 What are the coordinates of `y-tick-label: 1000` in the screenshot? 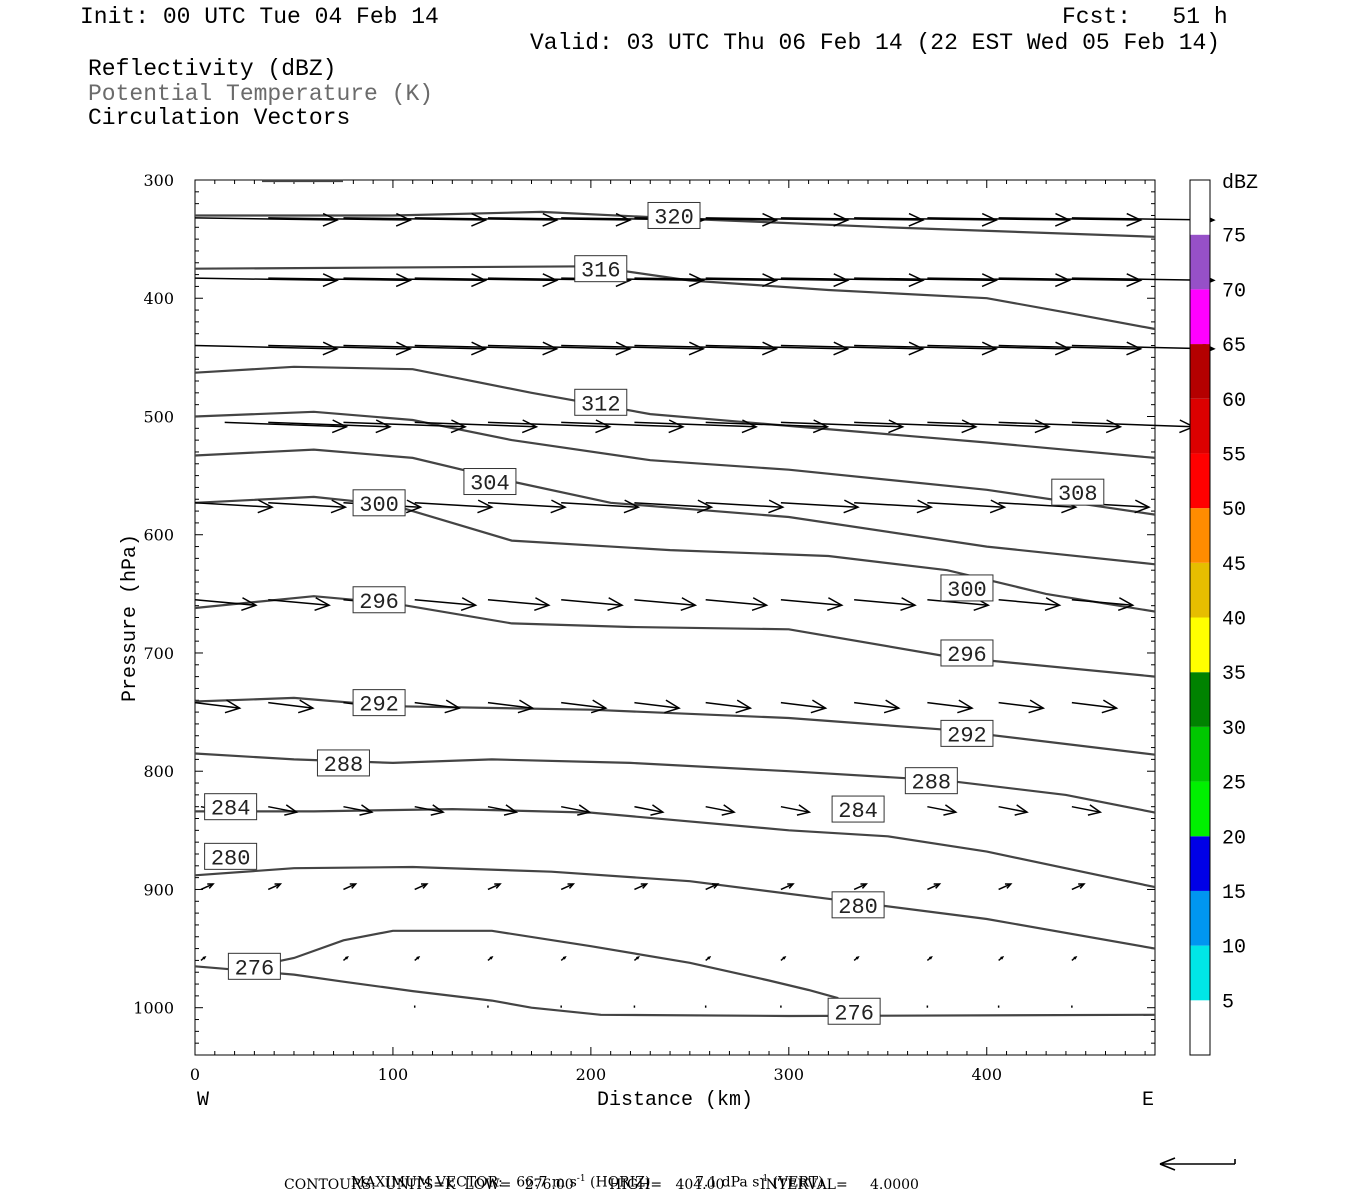 It's located at (153, 1008).